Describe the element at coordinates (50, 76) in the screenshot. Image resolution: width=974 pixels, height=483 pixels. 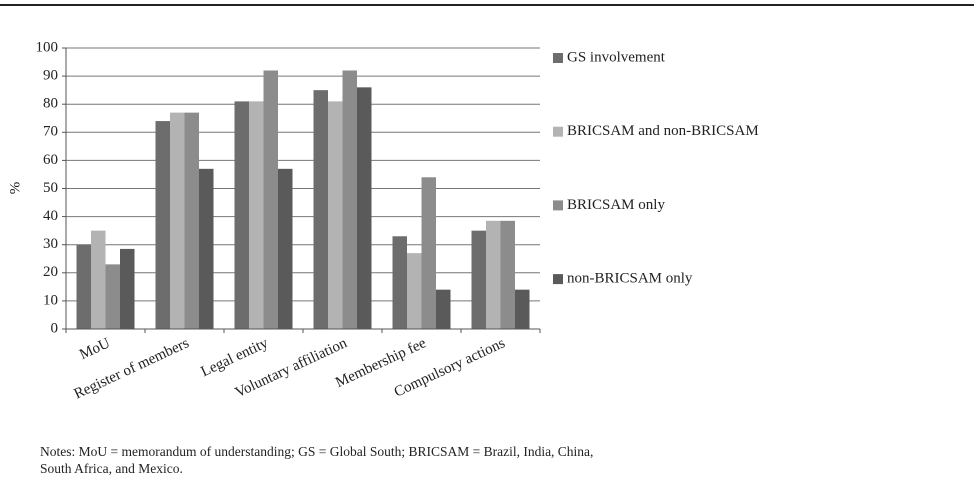
I see `y-tick-label: 90` at that location.